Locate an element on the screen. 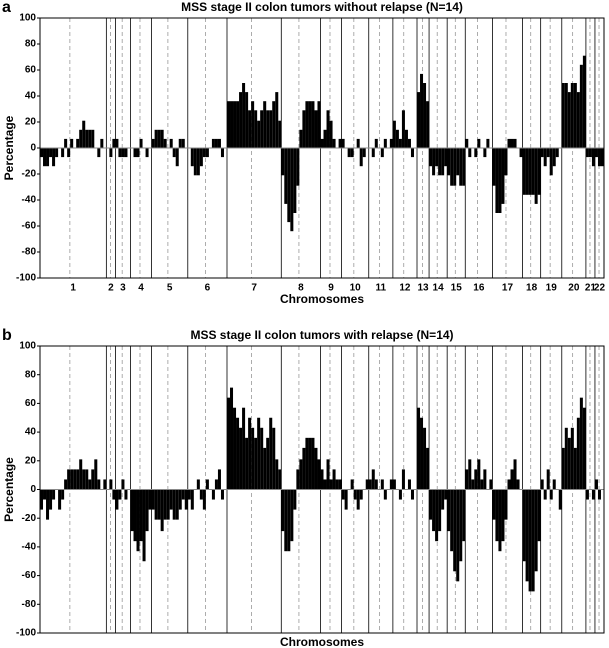 The image size is (609, 648). x-tick-label: 2 is located at coordinates (111, 288).